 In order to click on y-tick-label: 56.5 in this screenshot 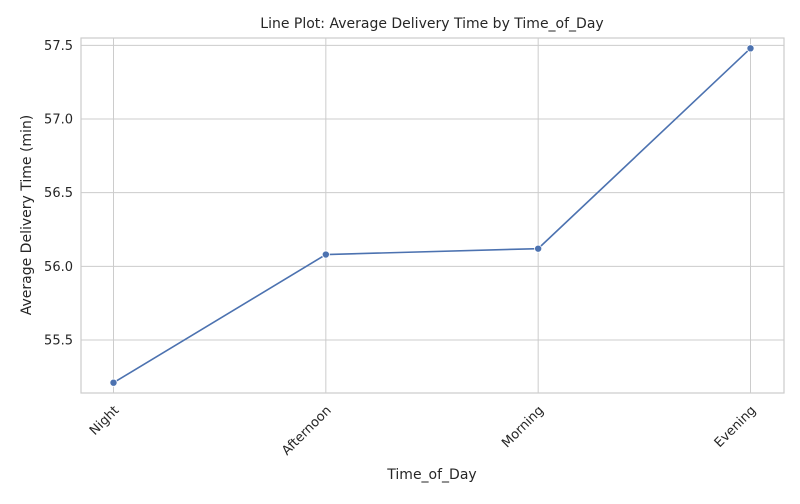, I will do `click(58, 193)`.